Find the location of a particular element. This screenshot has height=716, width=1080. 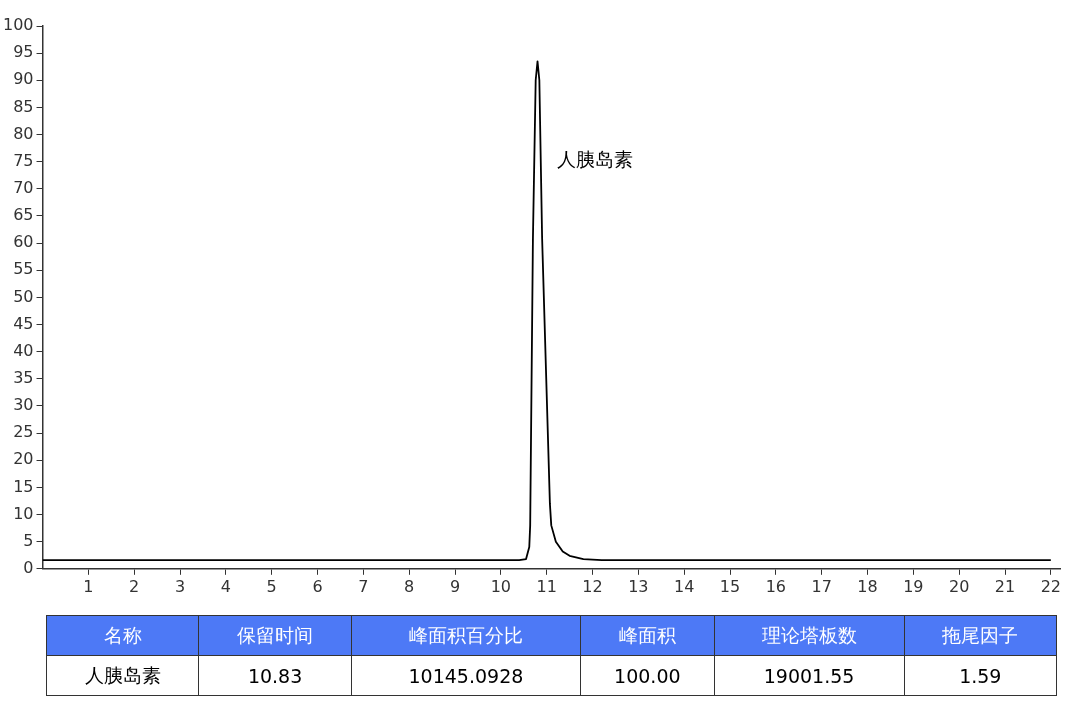

x-tick-label: 19 is located at coordinates (913, 586).